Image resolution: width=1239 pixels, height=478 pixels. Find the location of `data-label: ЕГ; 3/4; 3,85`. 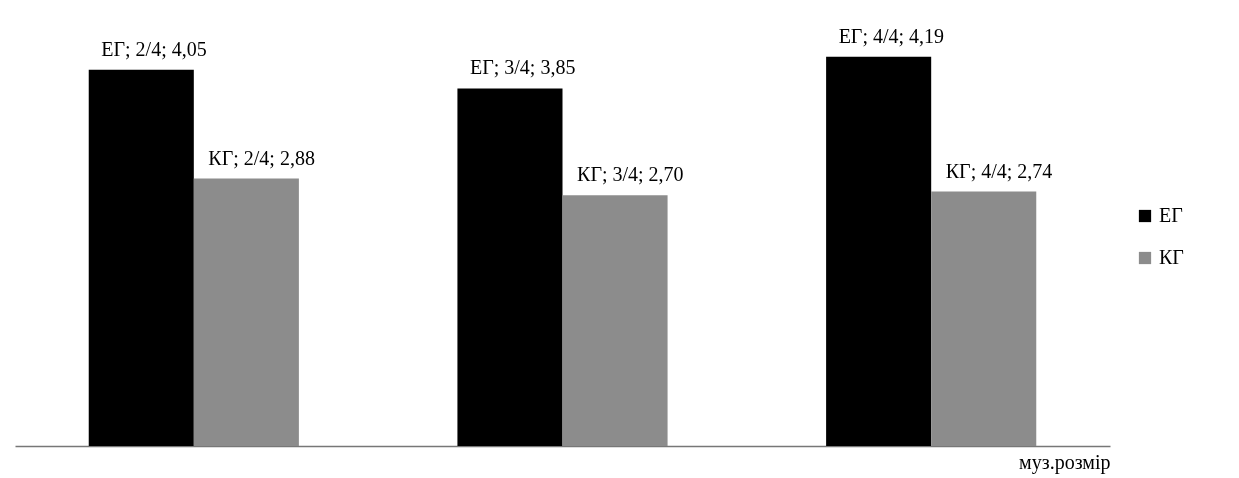

data-label: ЕГ; 3/4; 3,85 is located at coordinates (522, 67).